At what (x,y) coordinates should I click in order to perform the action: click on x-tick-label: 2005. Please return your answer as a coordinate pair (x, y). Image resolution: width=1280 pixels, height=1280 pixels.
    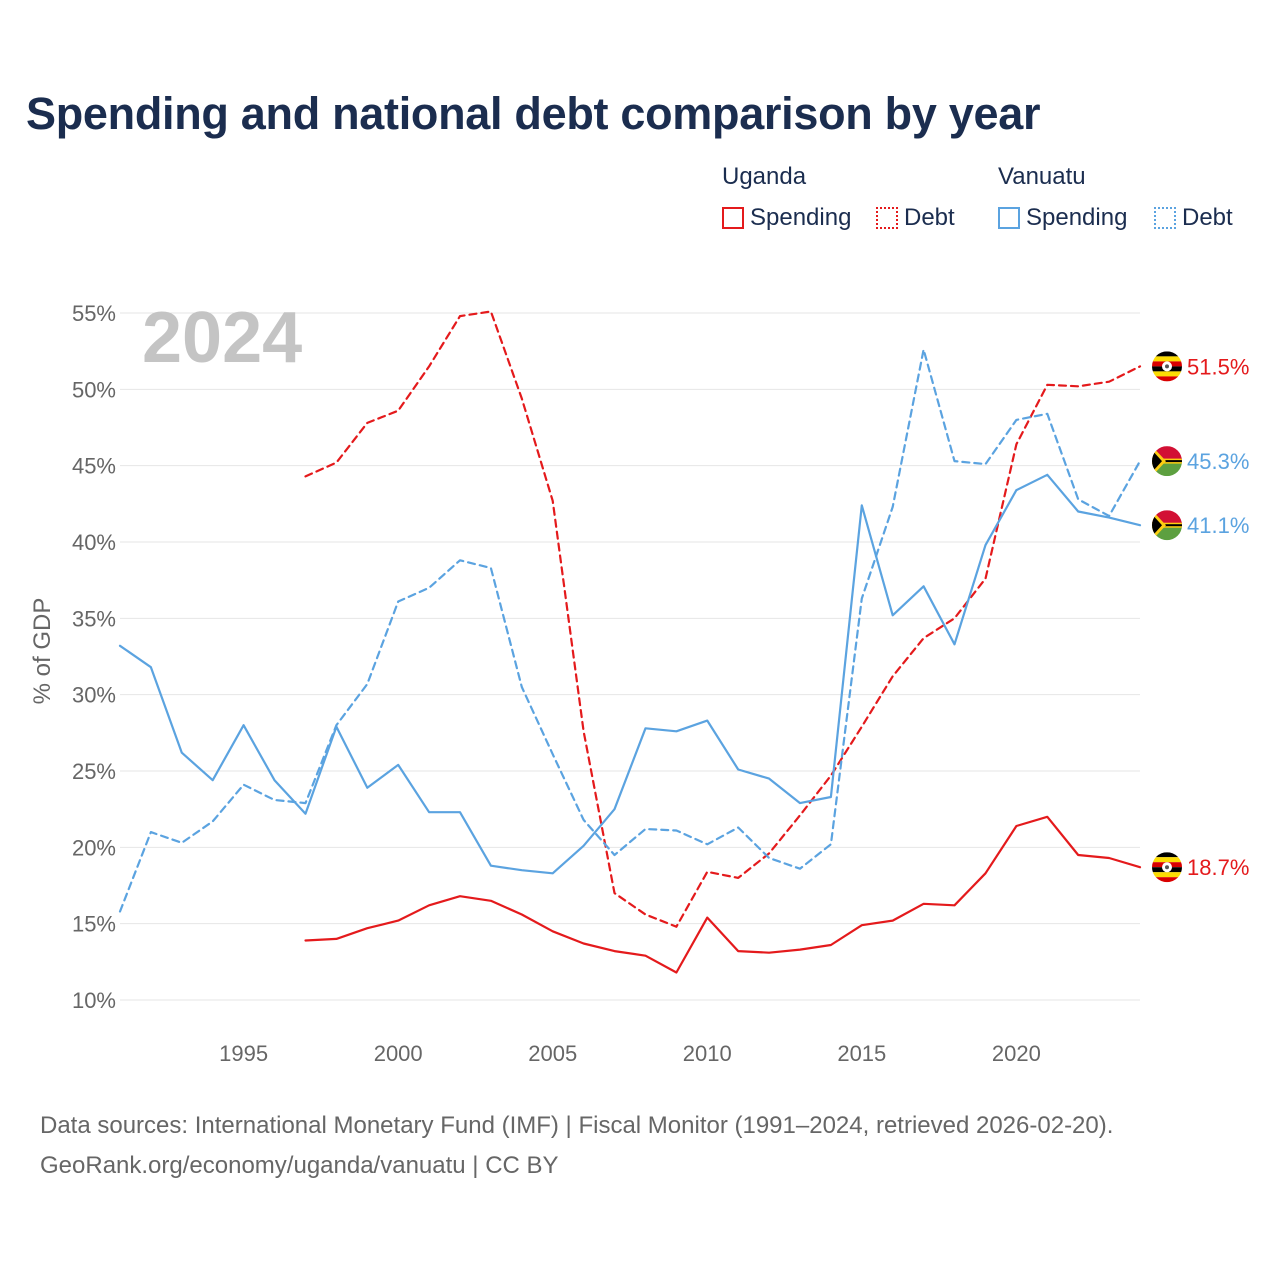
    Looking at the image, I should click on (552, 1053).